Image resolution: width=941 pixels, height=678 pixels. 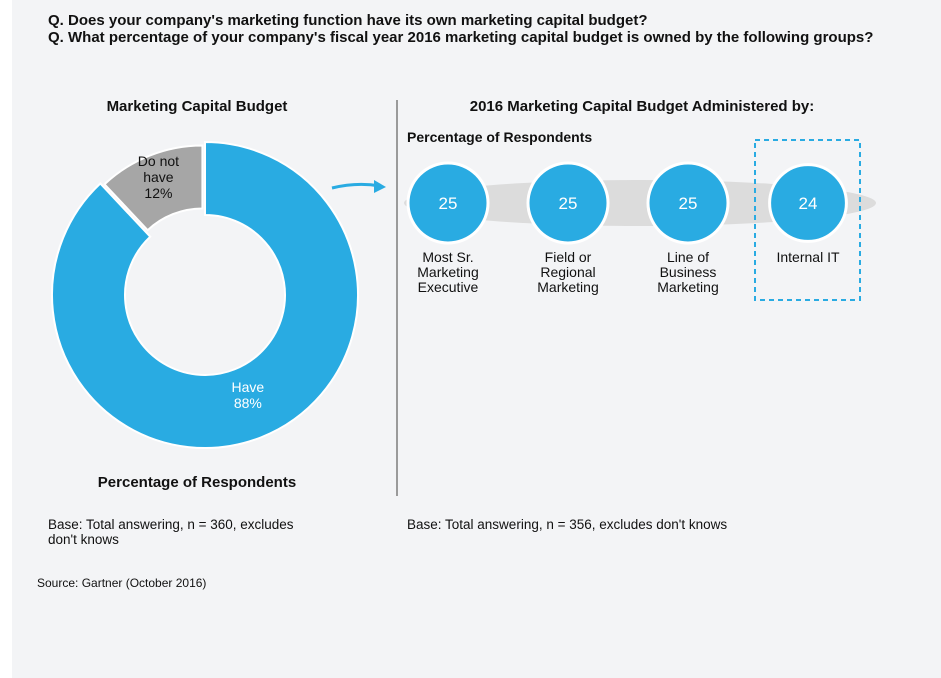 What do you see at coordinates (688, 272) in the screenshot?
I see `category-label: Line of Business Marketing` at bounding box center [688, 272].